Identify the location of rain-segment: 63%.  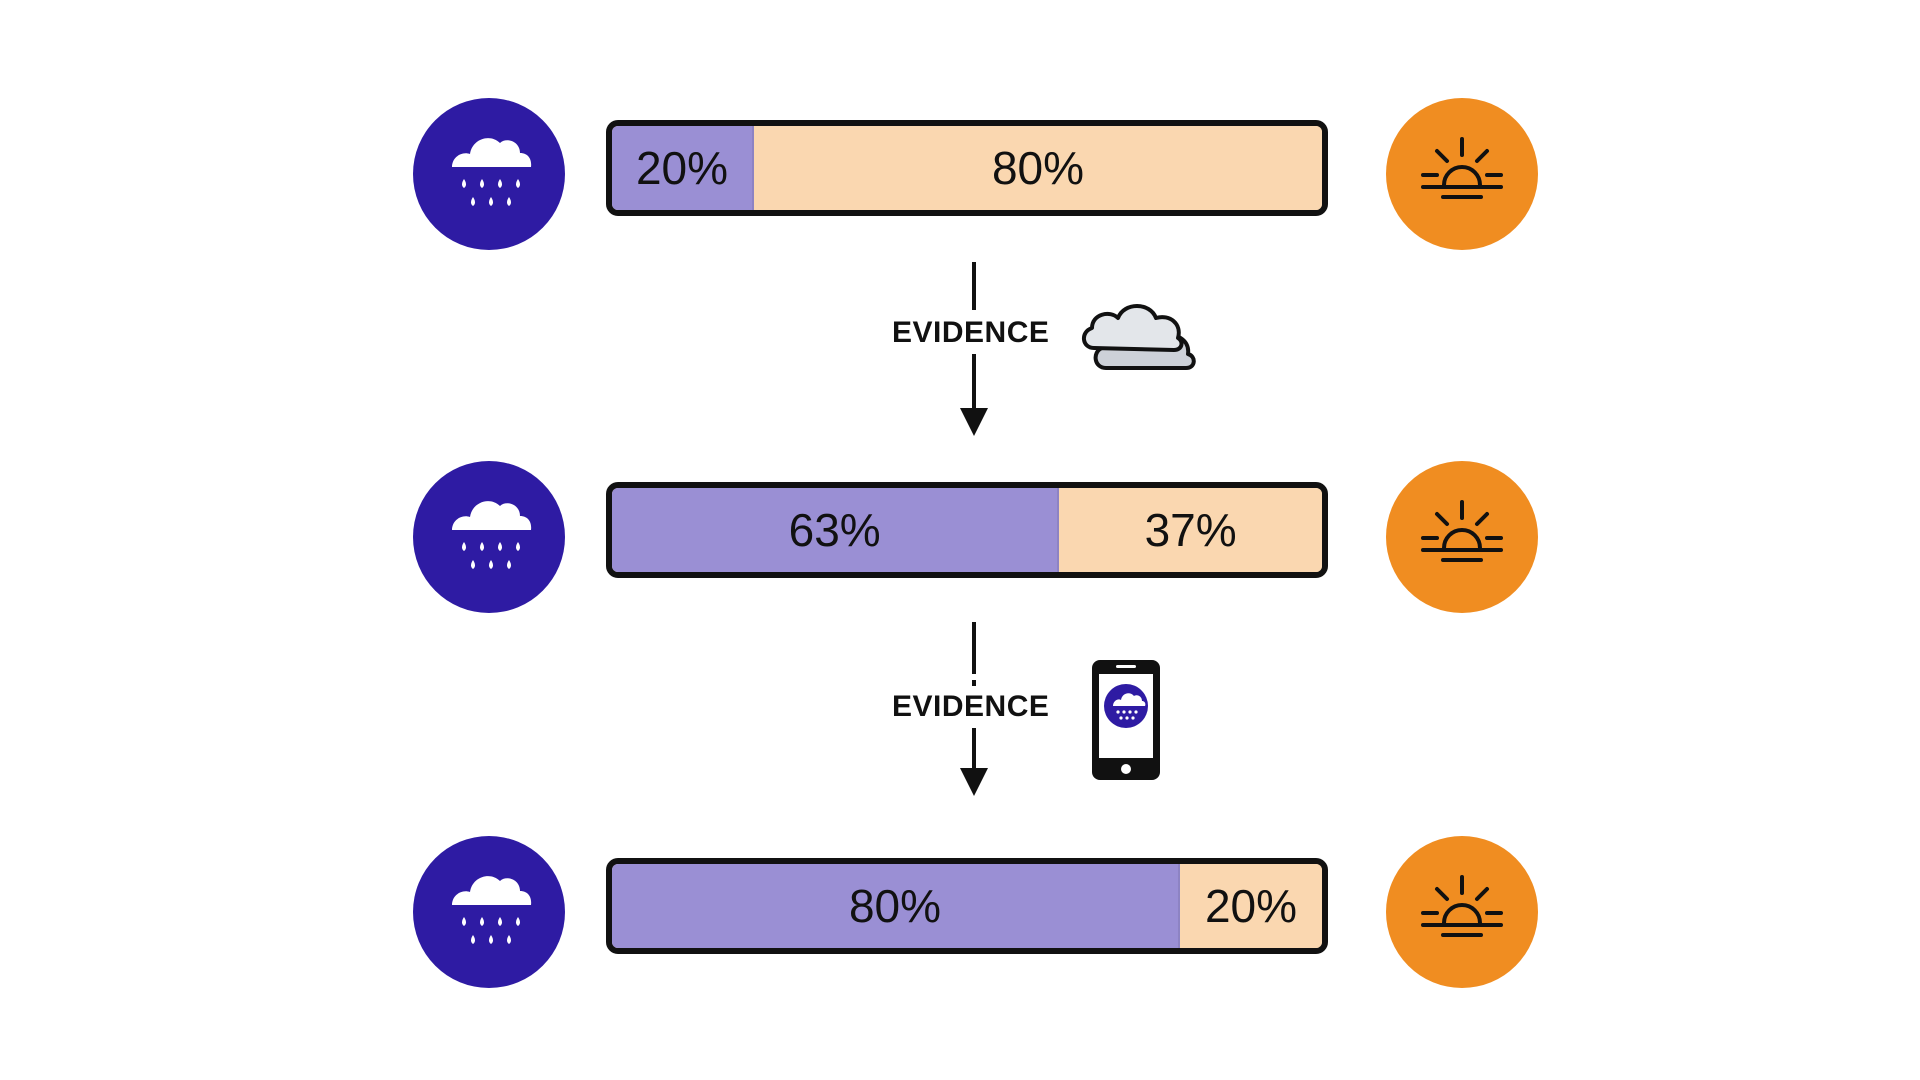
(836, 530).